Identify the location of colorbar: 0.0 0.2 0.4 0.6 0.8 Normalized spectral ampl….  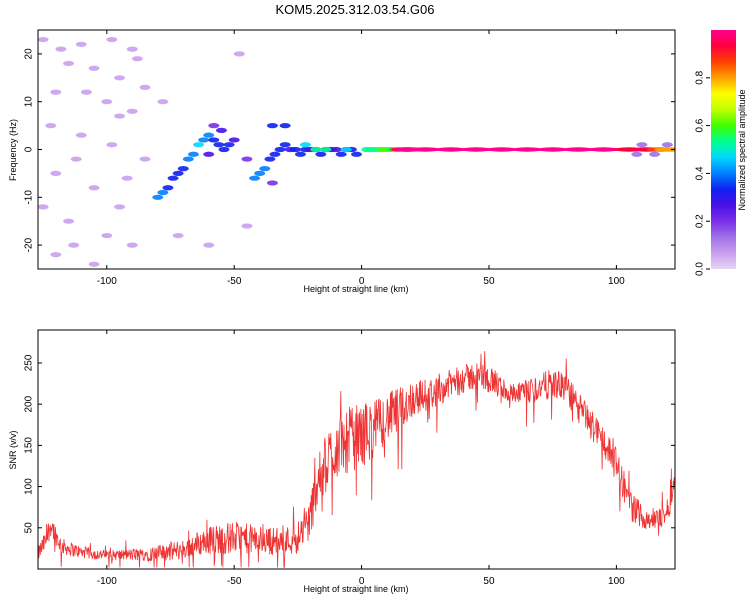
(721, 153).